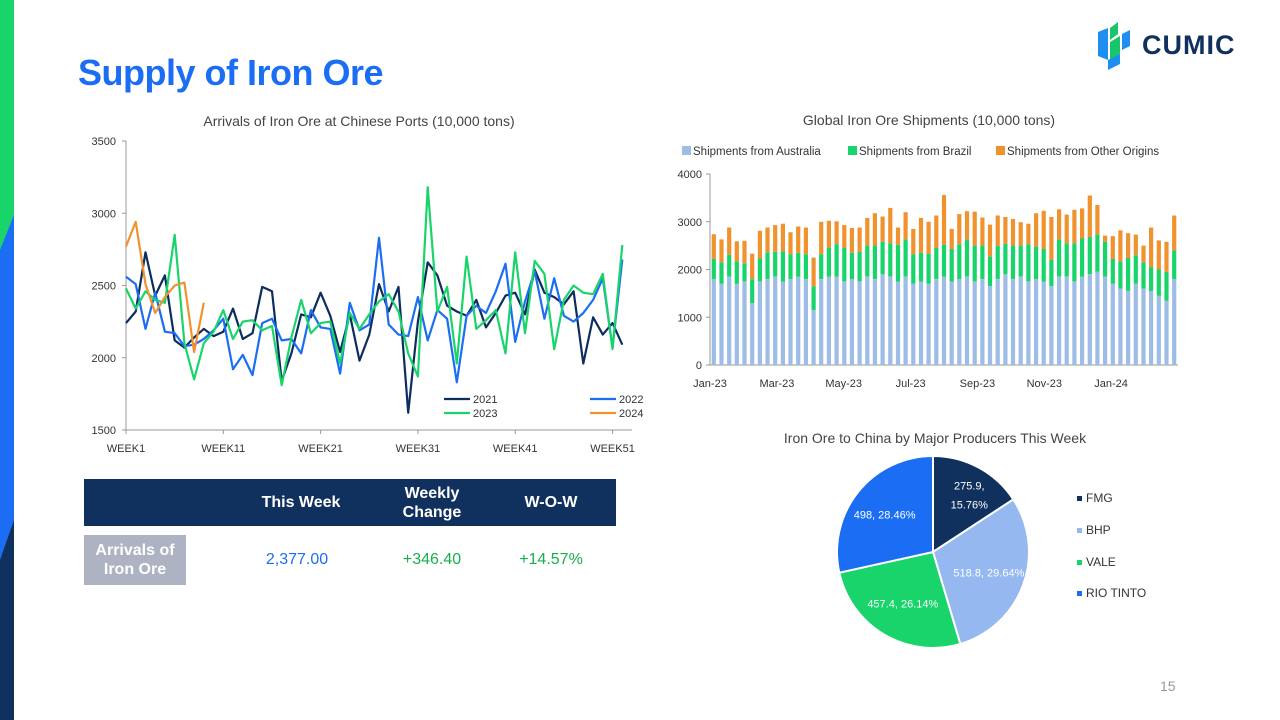 The height and width of the screenshot is (720, 1280). Describe the element at coordinates (757, 152) in the screenshot. I see `bar-legend-label-0: Shipments from Australia` at that location.